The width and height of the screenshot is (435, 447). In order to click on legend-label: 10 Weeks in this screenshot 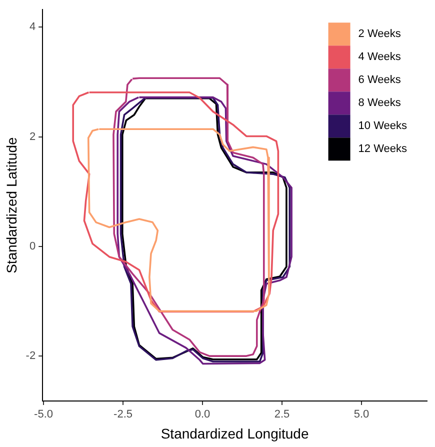, I will do `click(383, 126)`.